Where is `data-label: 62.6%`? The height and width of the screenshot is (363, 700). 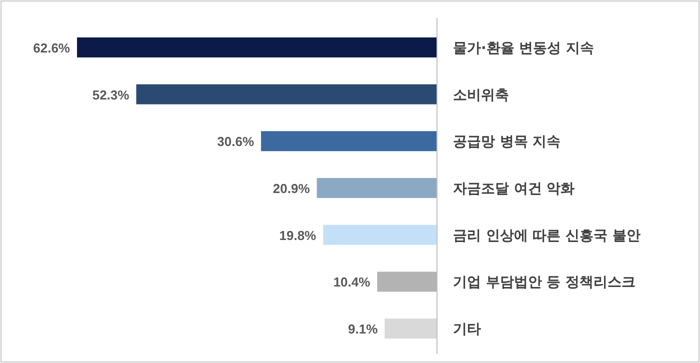
data-label: 62.6% is located at coordinates (51, 48).